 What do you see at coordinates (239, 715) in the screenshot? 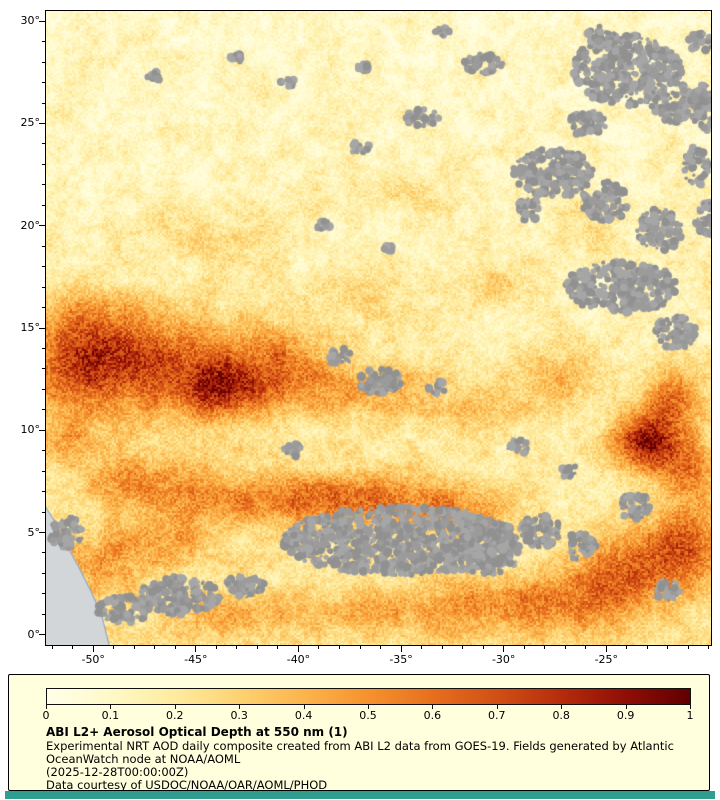
I see `colorbar-tick-label: 0.3` at bounding box center [239, 715].